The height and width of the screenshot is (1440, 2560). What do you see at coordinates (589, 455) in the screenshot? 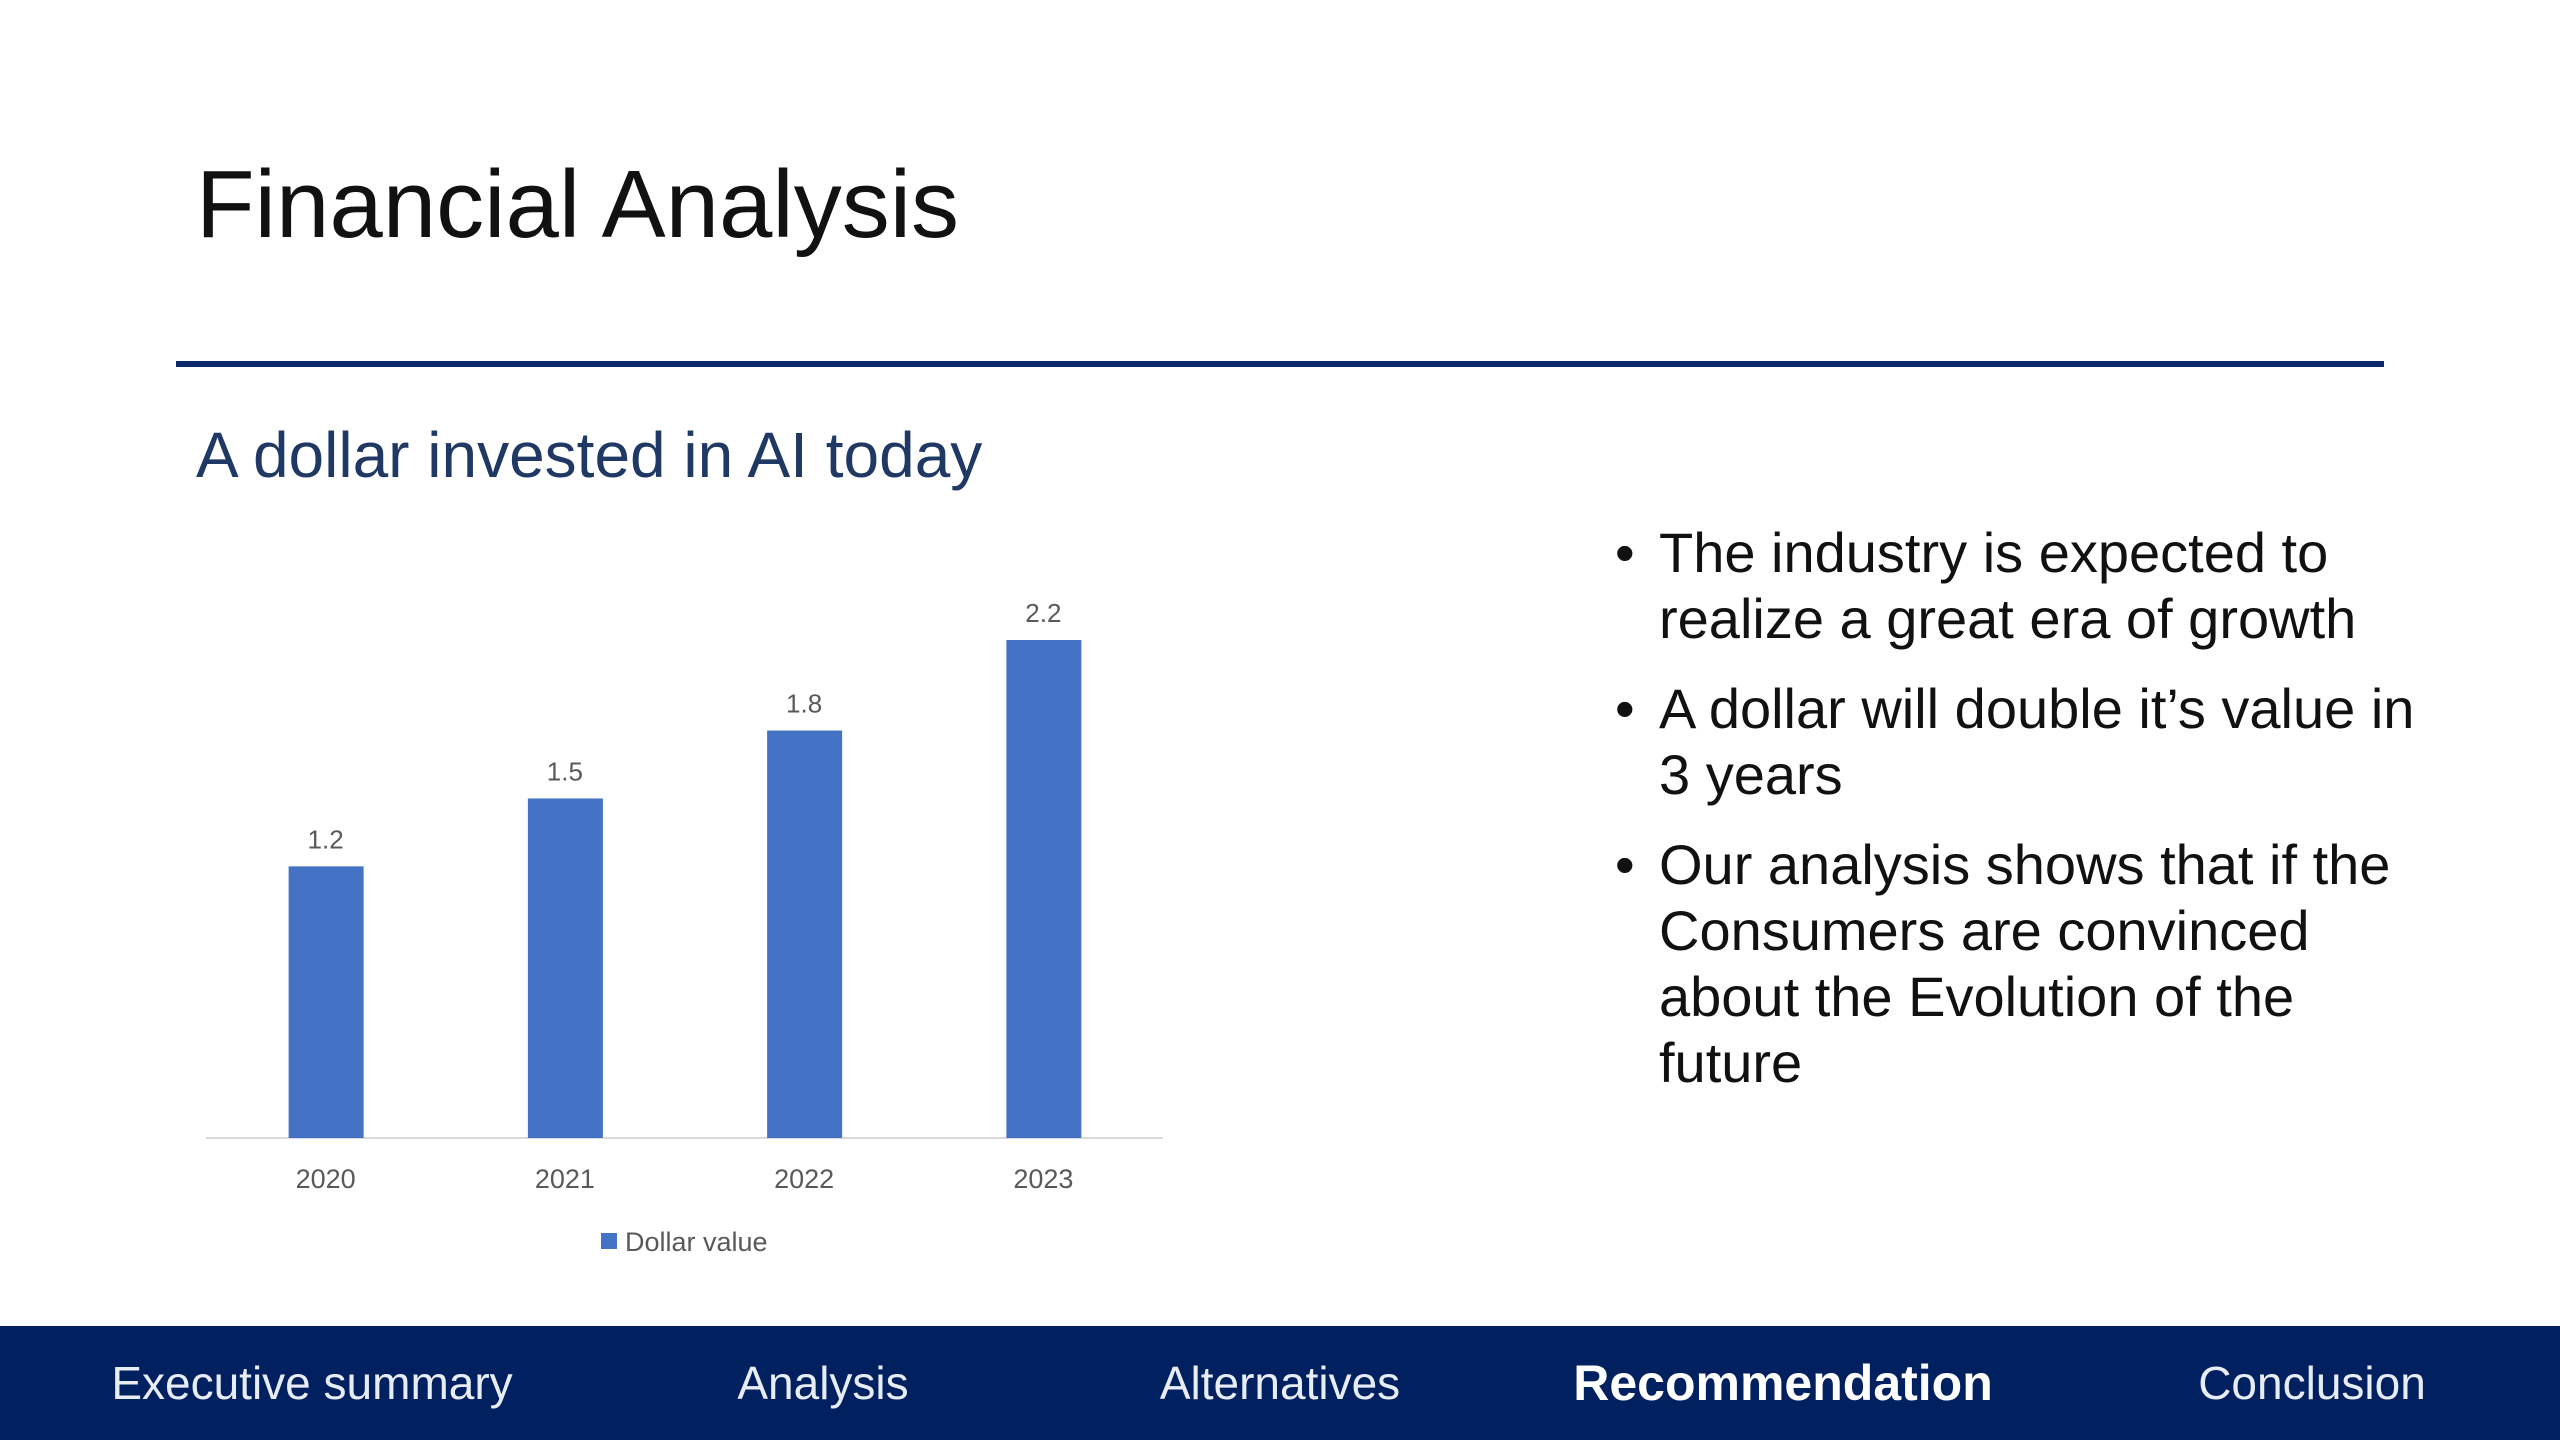
I see `slide-subtitle: A dollar invested in AI today` at bounding box center [589, 455].